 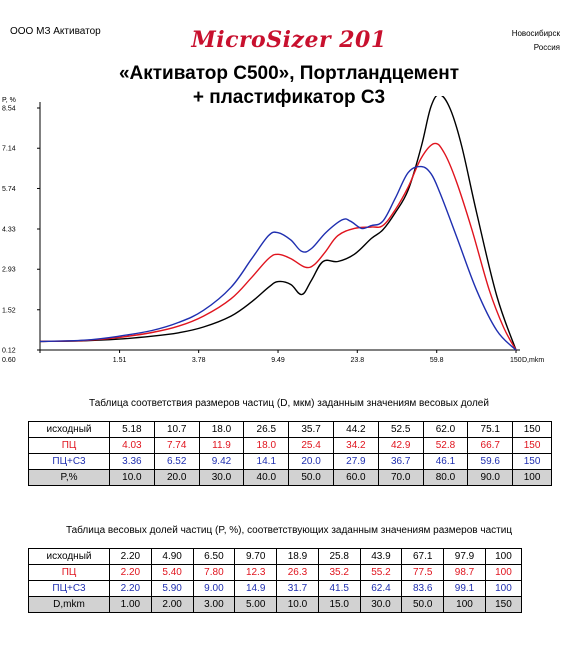 What do you see at coordinates (381, 588) in the screenshot?
I see `table-cell: 62.4` at bounding box center [381, 588].